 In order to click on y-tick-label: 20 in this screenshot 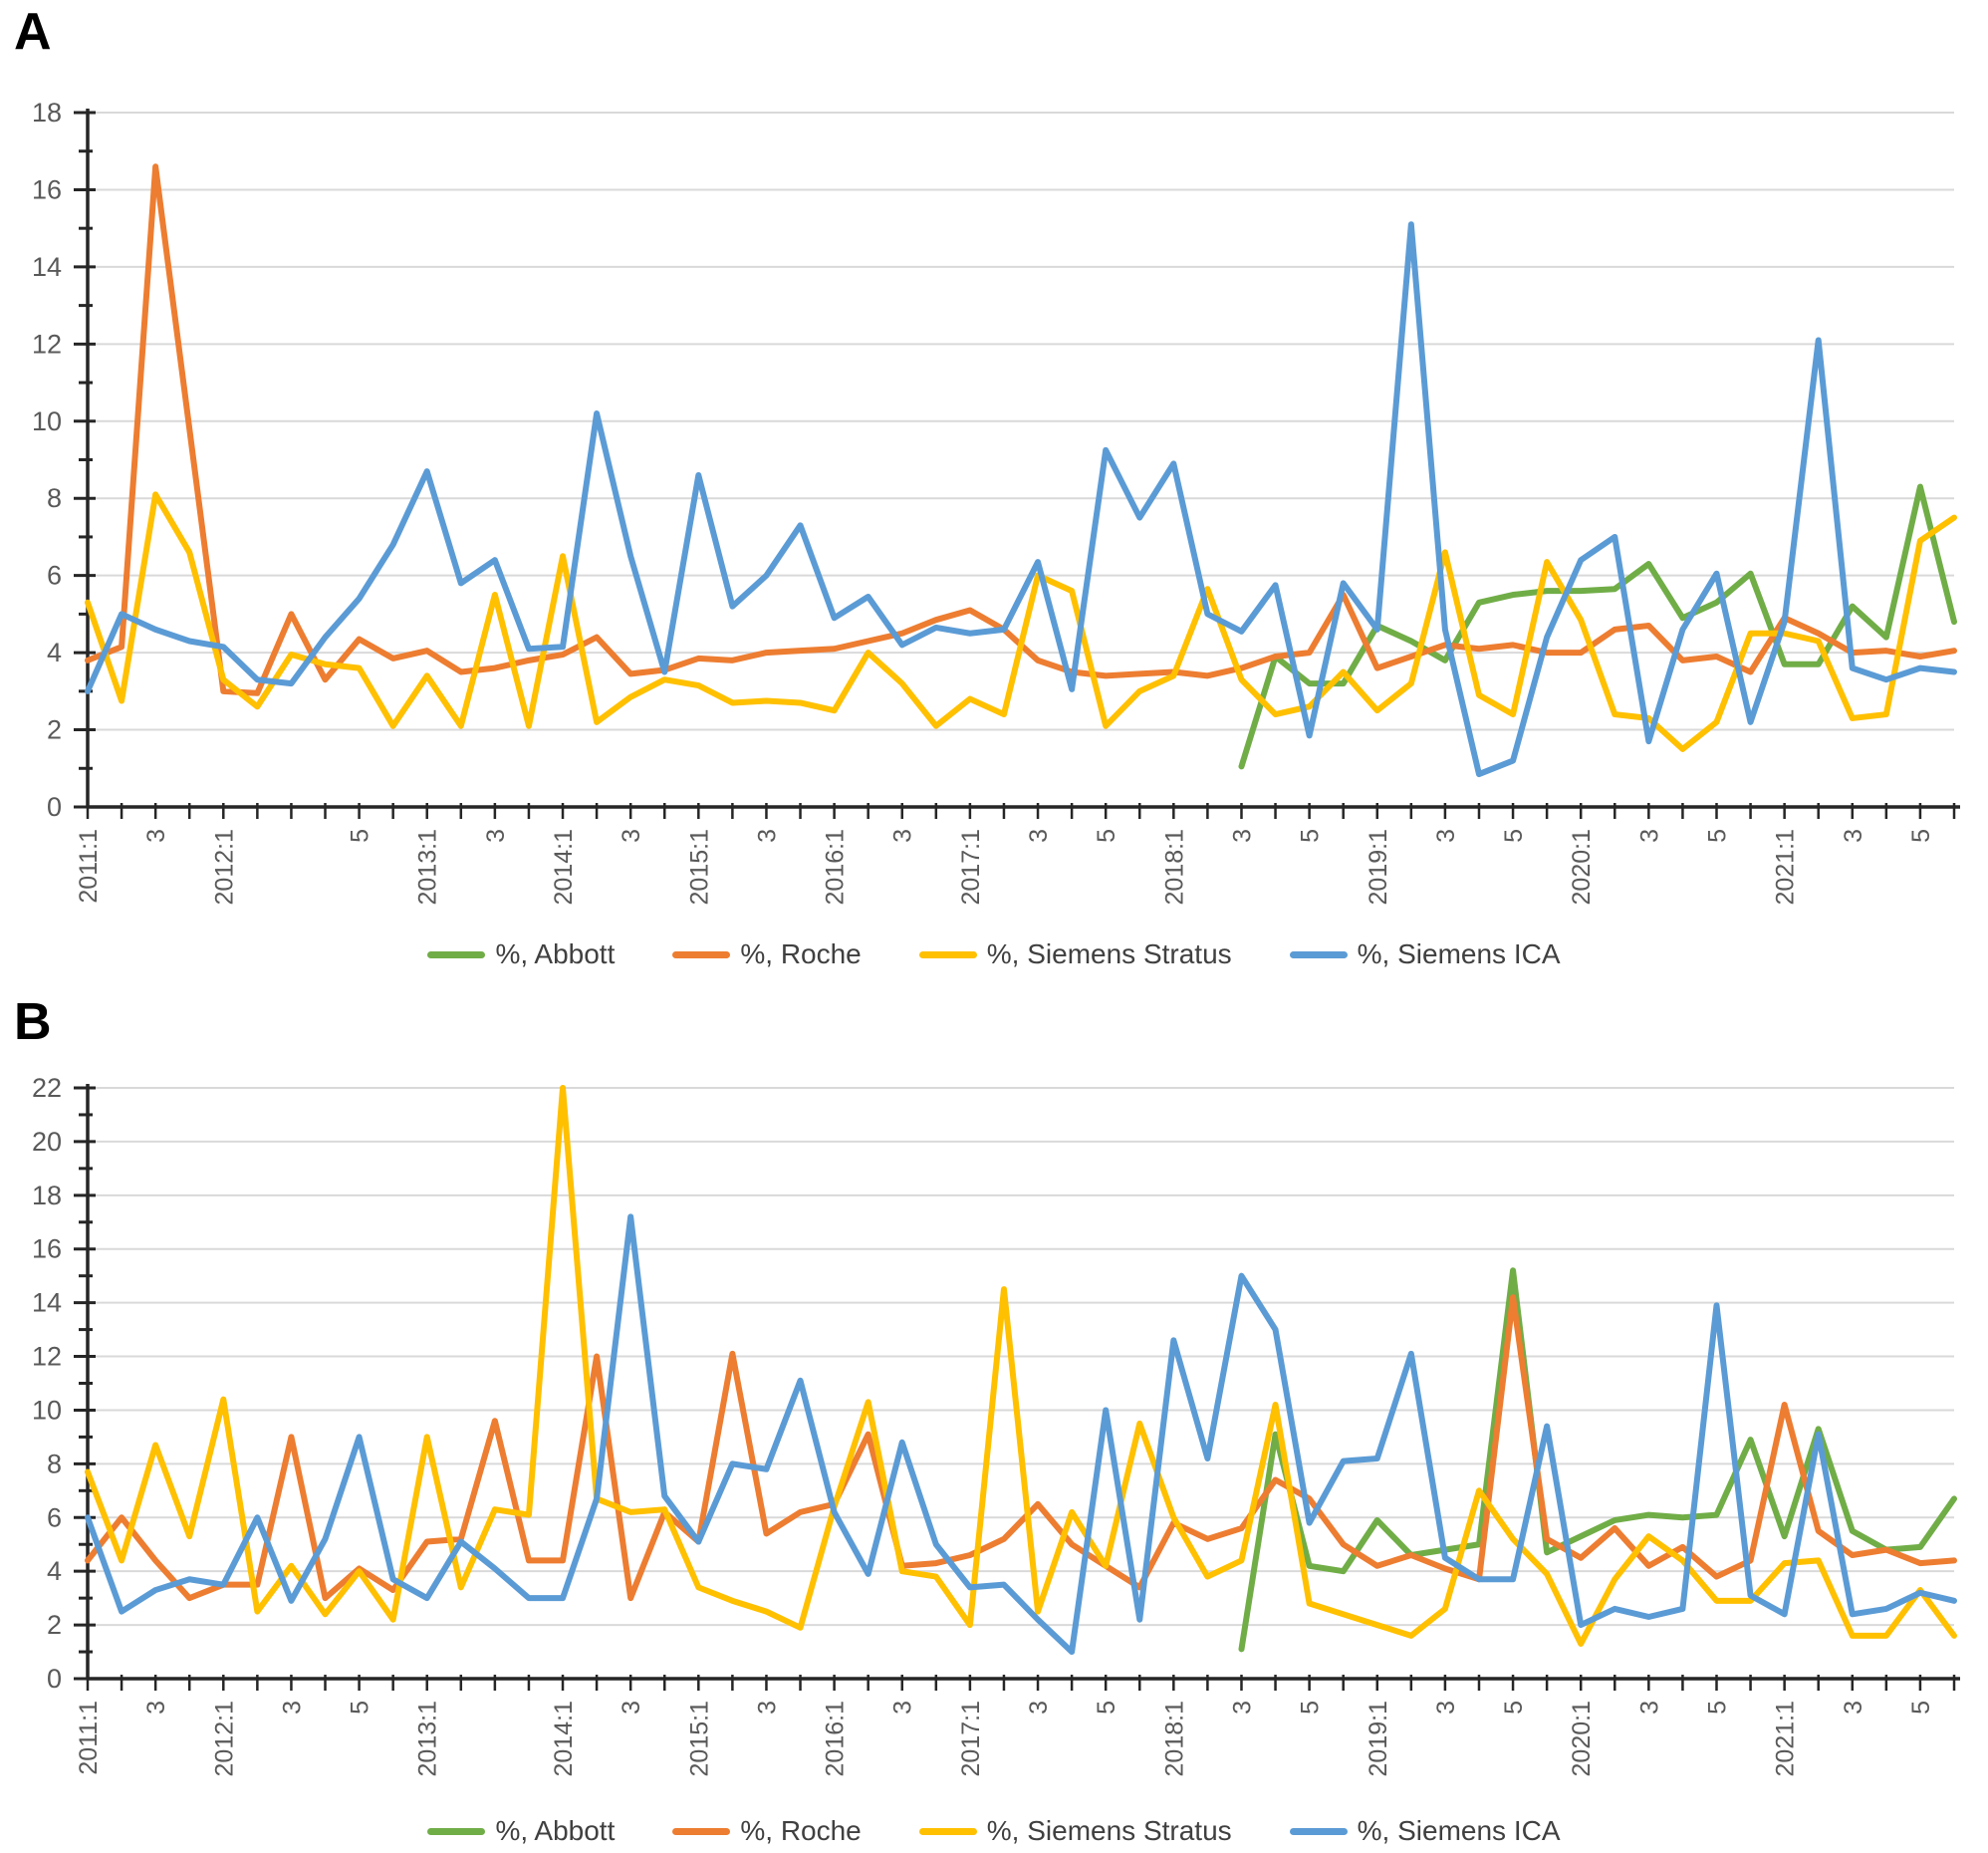, I will do `click(47, 1142)`.